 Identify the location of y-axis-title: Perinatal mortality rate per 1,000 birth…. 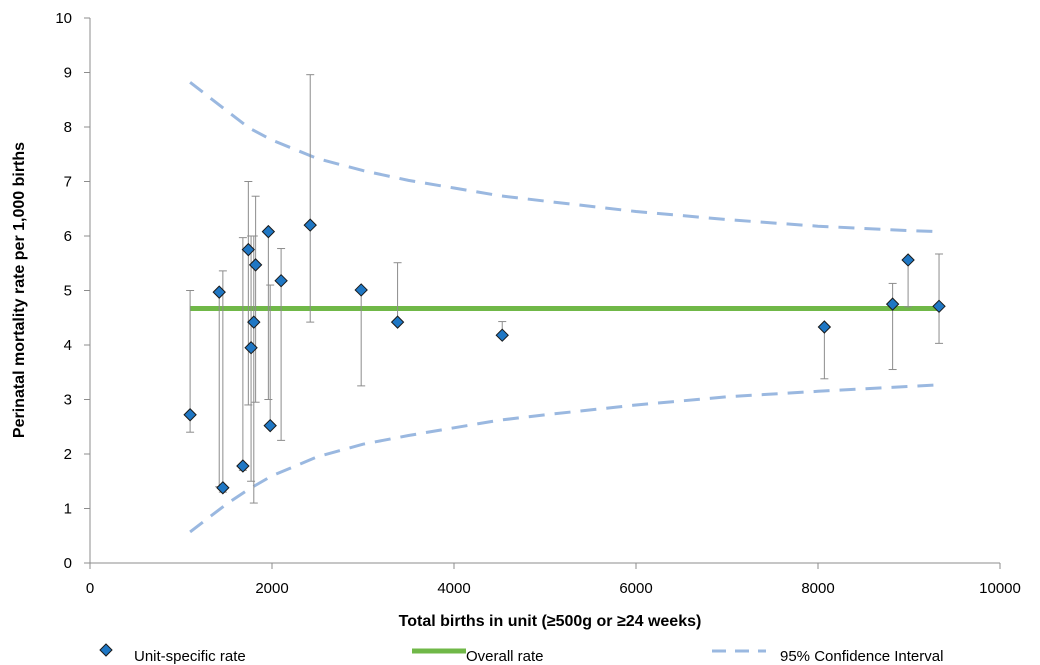
(19, 290).